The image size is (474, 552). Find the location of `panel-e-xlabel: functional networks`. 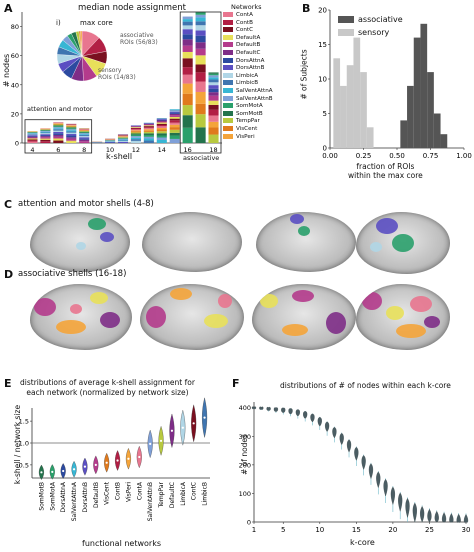

panel-e-xlabel: functional networks is located at coordinates (122, 543).